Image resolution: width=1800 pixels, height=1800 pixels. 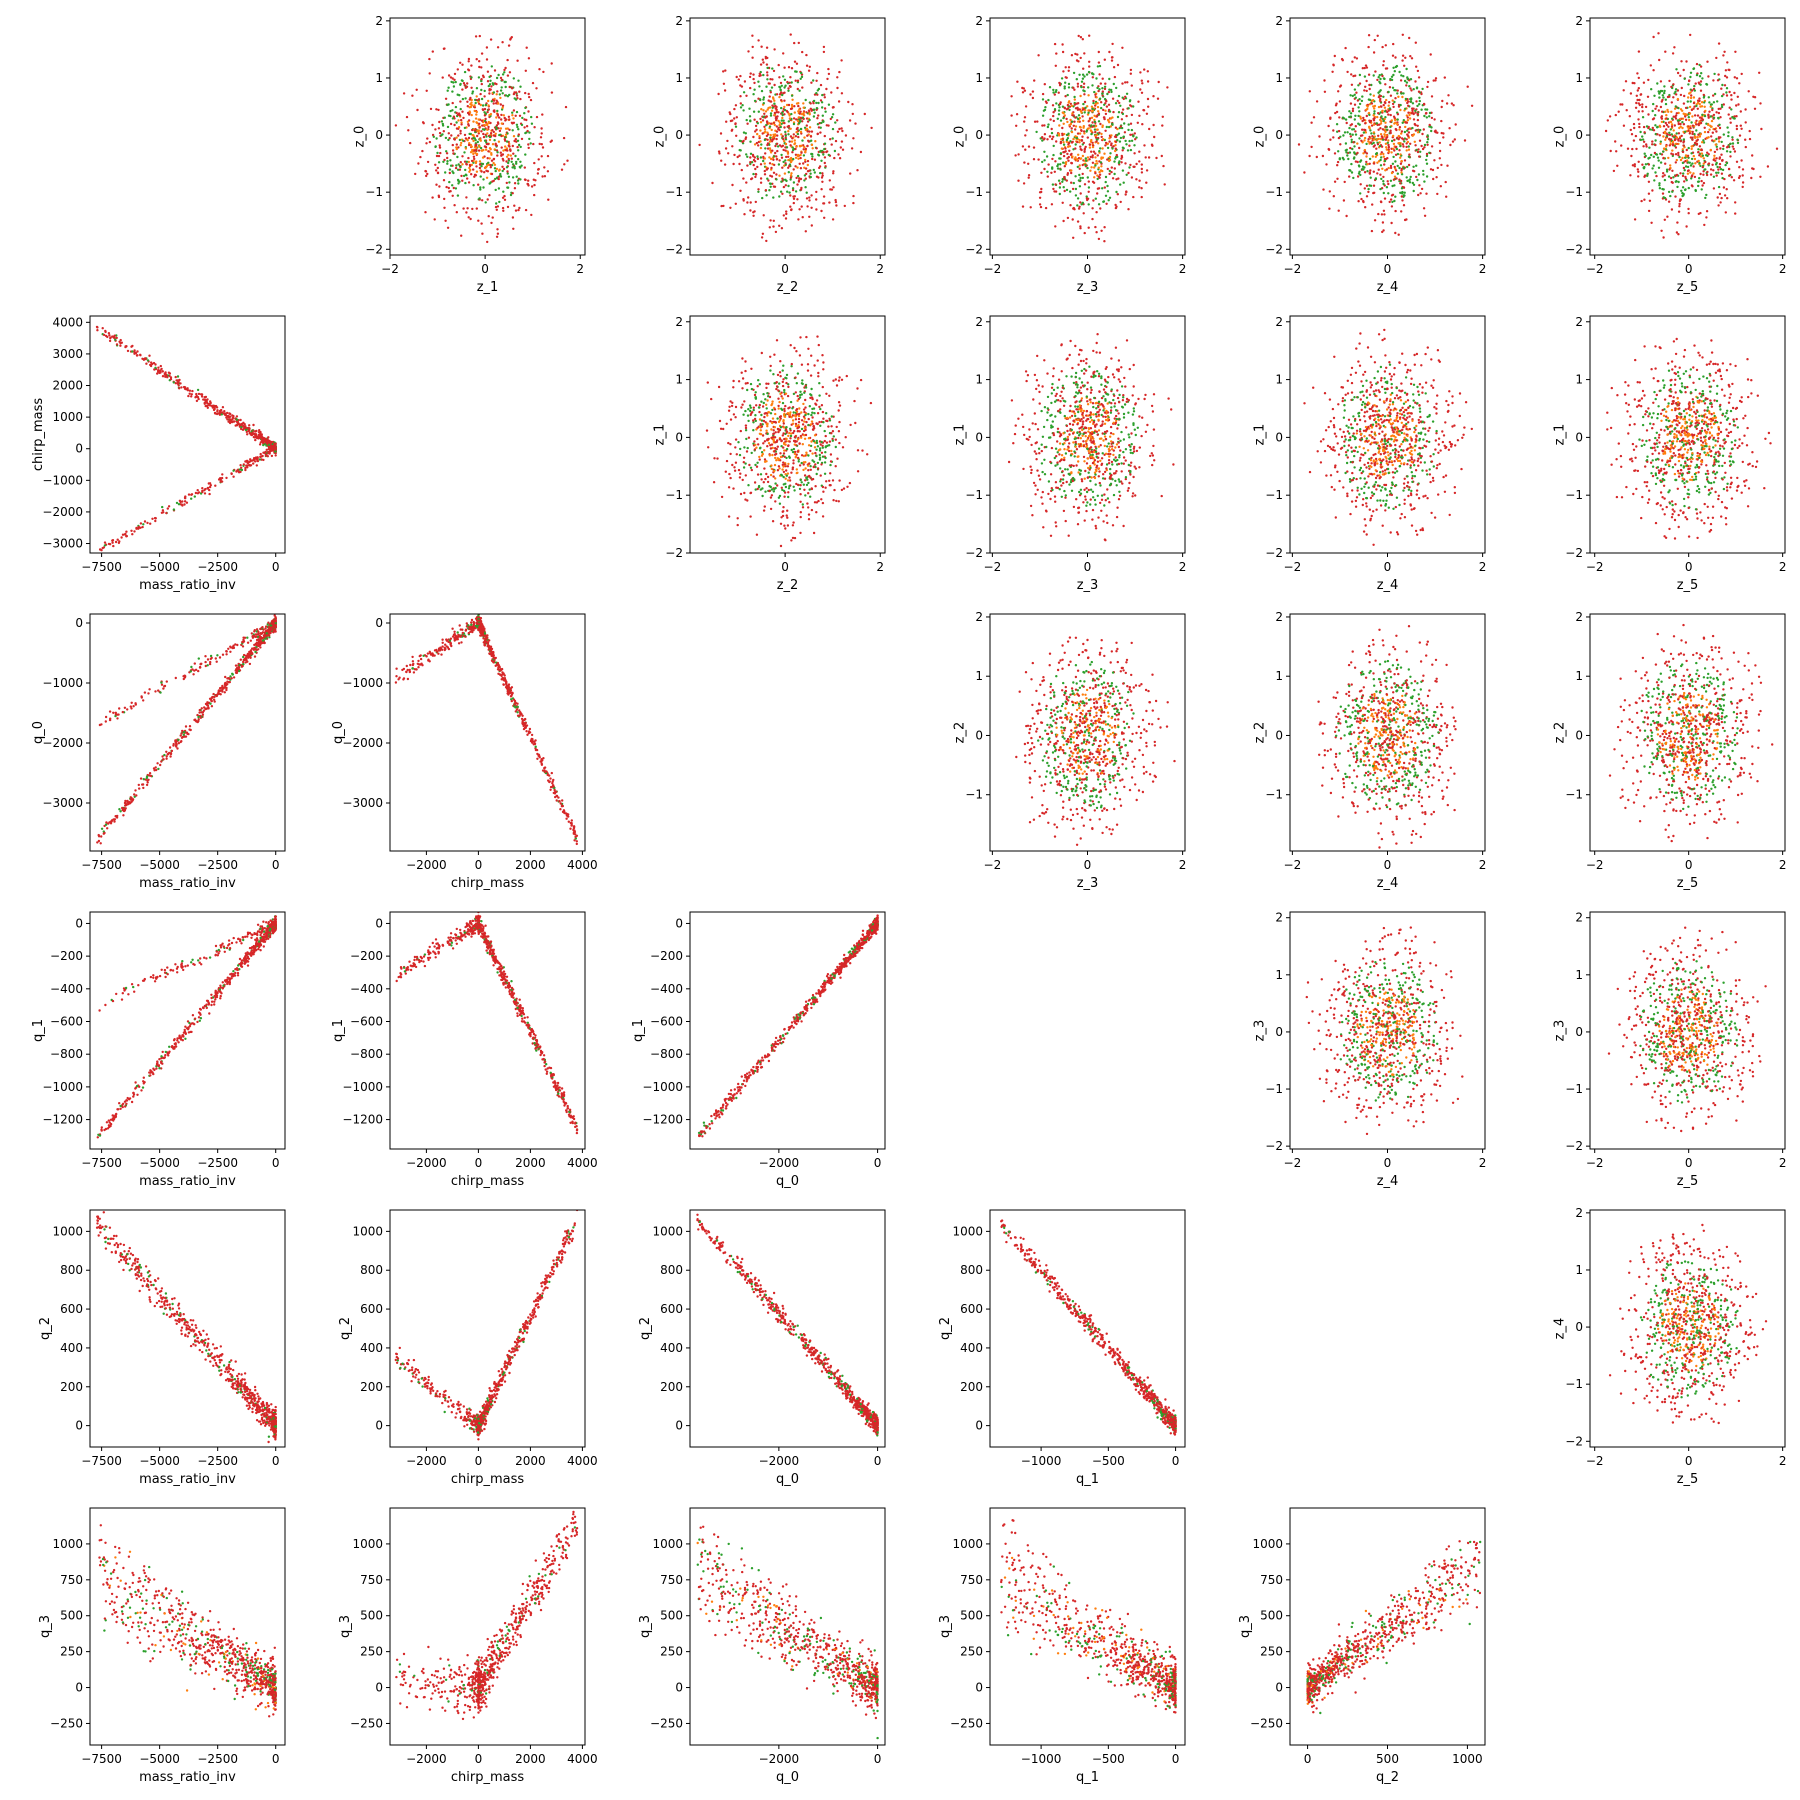 What do you see at coordinates (379, 135) in the screenshot?
I see `y-tick-label: 0` at bounding box center [379, 135].